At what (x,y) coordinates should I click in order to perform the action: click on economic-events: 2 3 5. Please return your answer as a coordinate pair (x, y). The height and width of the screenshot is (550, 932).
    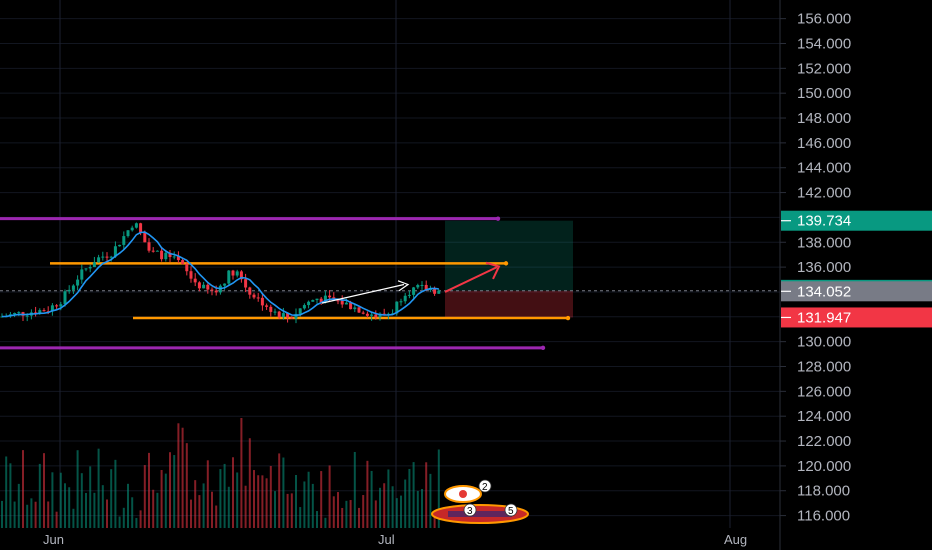
    Looking at the image, I should click on (480, 501).